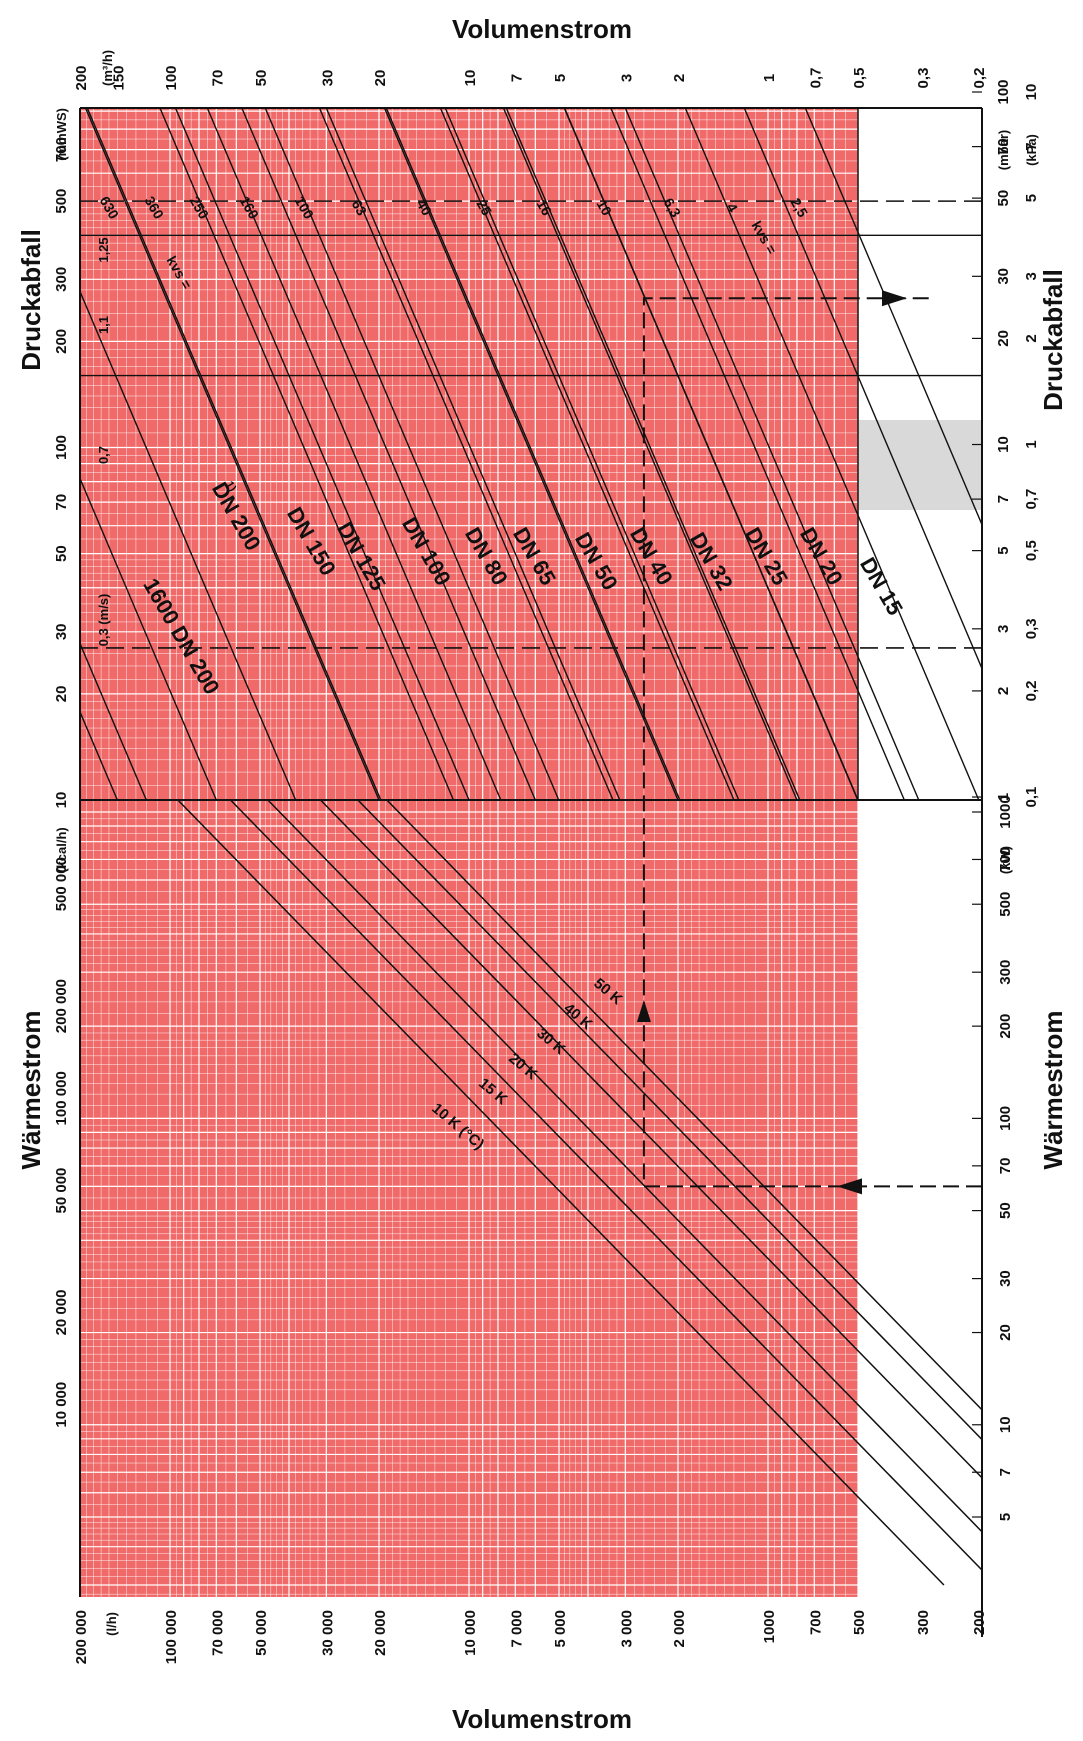 The image size is (1083, 1741). I want to click on example-arrow-heat, so click(849, 1186).